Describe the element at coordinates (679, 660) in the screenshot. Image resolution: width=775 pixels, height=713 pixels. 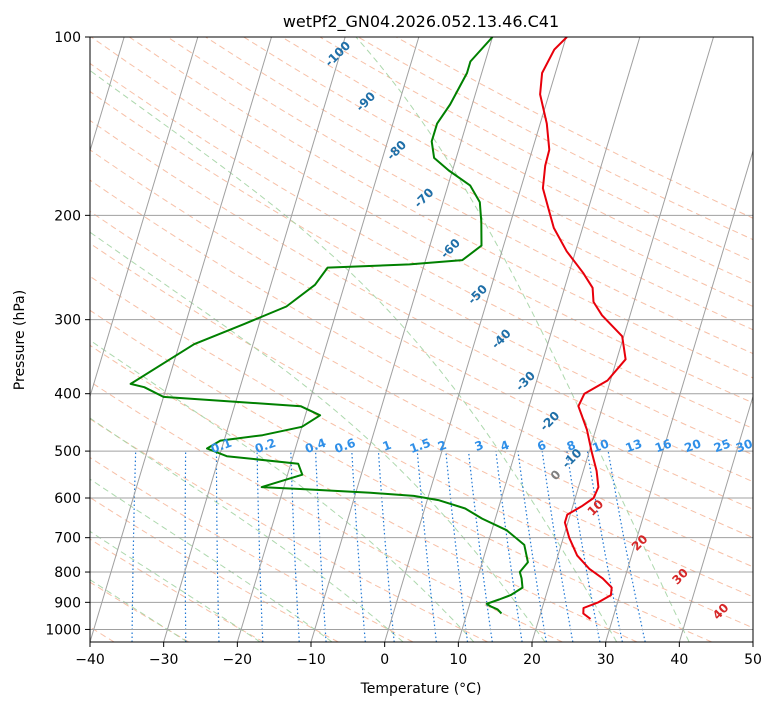
I see `x-tick-label: 40` at that location.